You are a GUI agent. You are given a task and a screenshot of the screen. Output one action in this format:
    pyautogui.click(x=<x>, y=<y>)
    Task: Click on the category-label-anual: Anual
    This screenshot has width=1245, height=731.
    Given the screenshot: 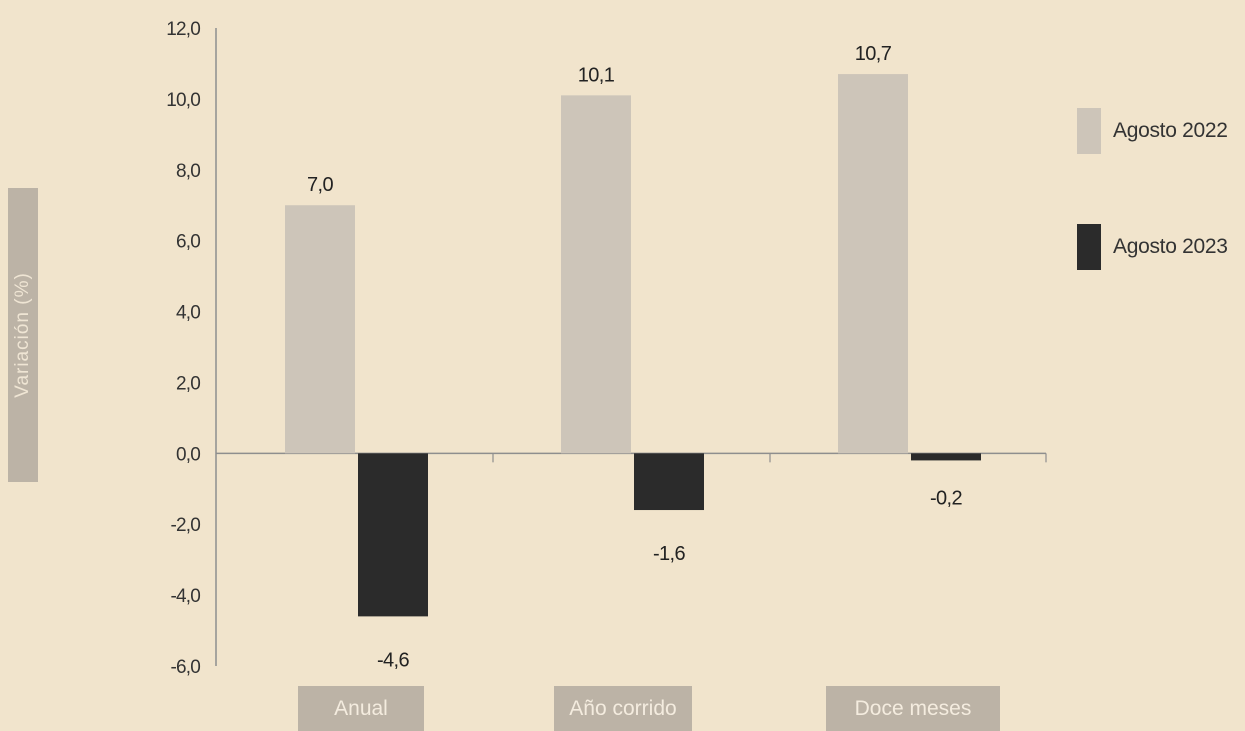 What is the action you would take?
    pyautogui.click(x=361, y=708)
    